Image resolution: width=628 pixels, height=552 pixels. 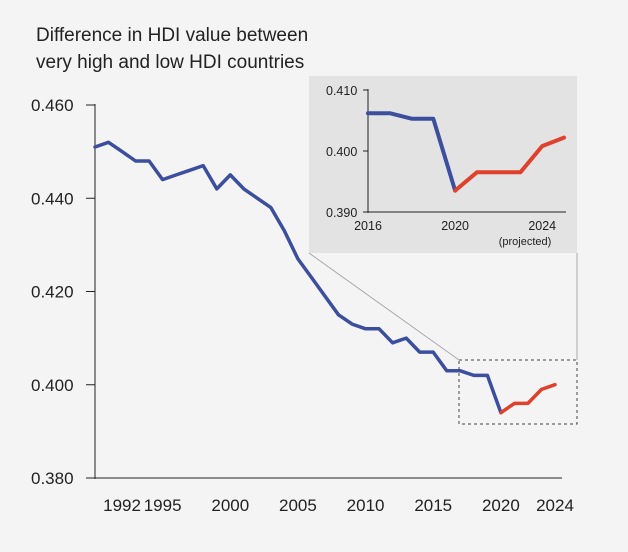 I want to click on inset-x-tick-label: 2020, so click(x=455, y=226).